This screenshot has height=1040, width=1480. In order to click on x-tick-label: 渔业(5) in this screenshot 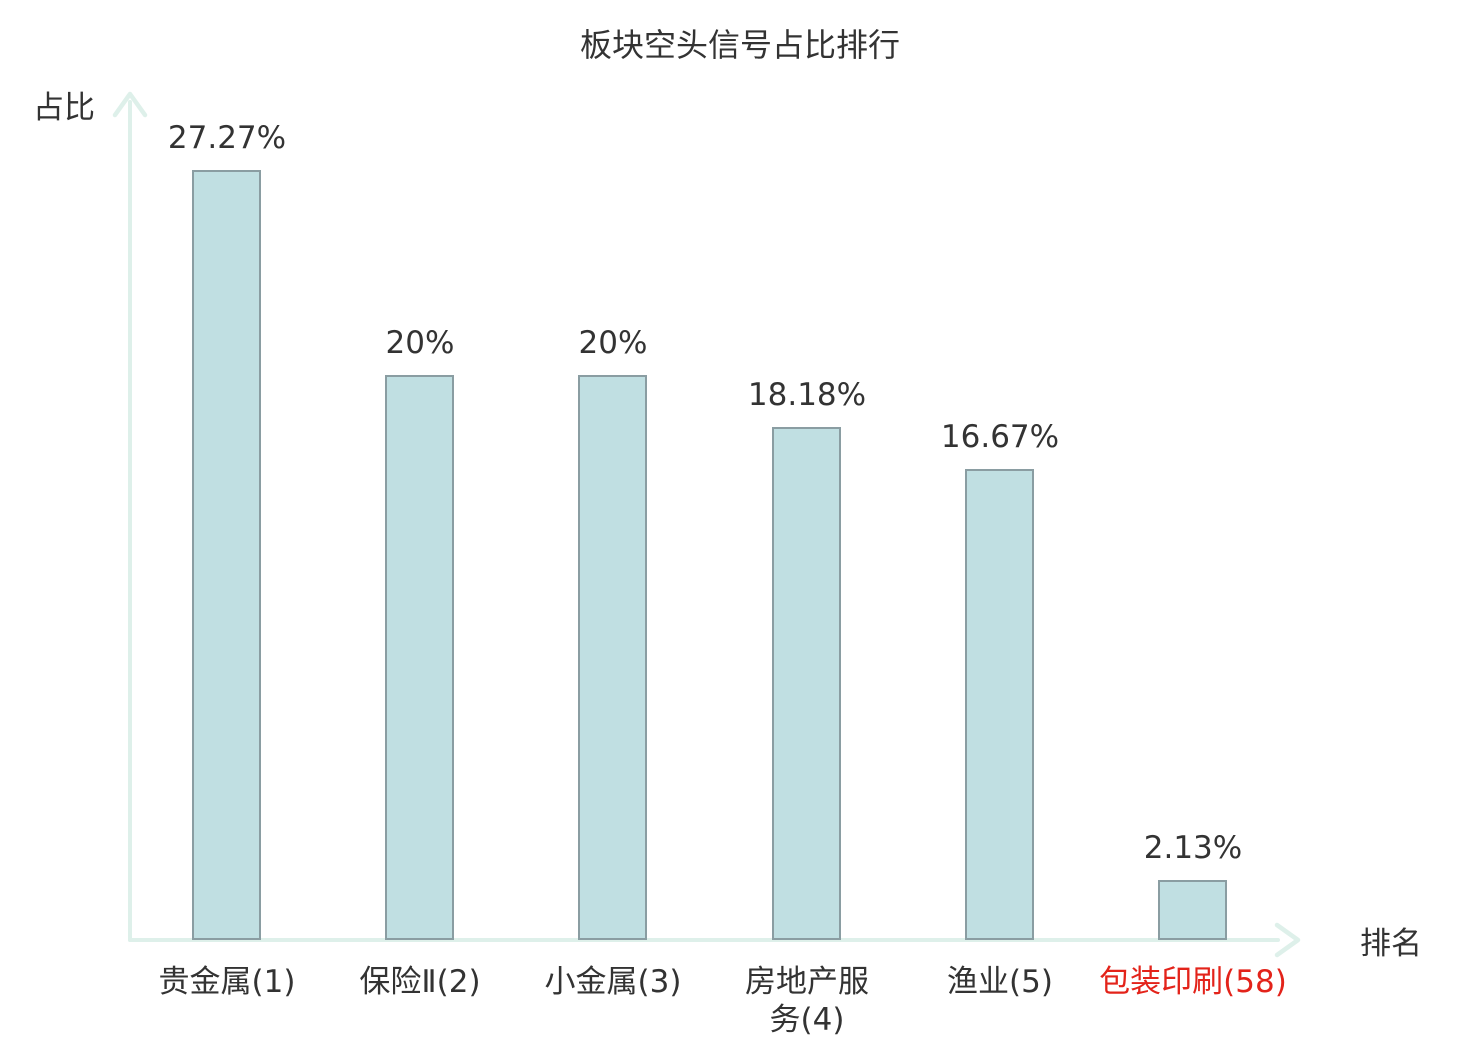, I will do `click(1000, 982)`.